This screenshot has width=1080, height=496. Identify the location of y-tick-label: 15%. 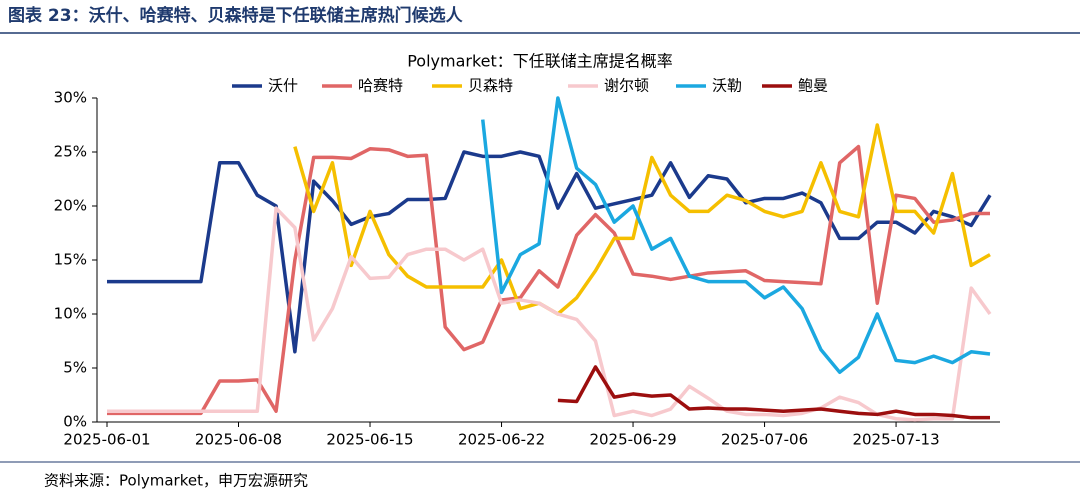
(70, 260).